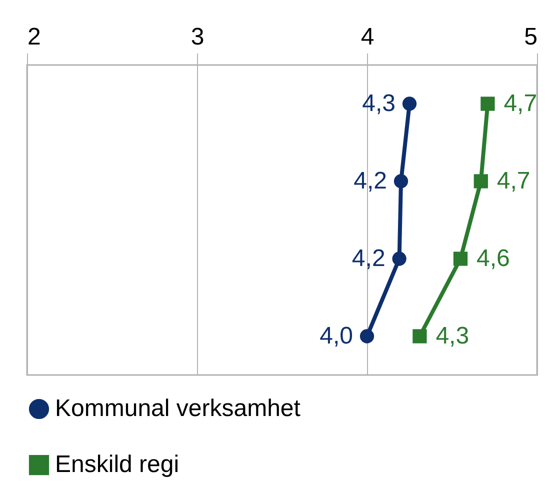 This screenshot has width=555, height=496. Describe the element at coordinates (367, 37) in the screenshot. I see `x-tick-label: 4` at that location.